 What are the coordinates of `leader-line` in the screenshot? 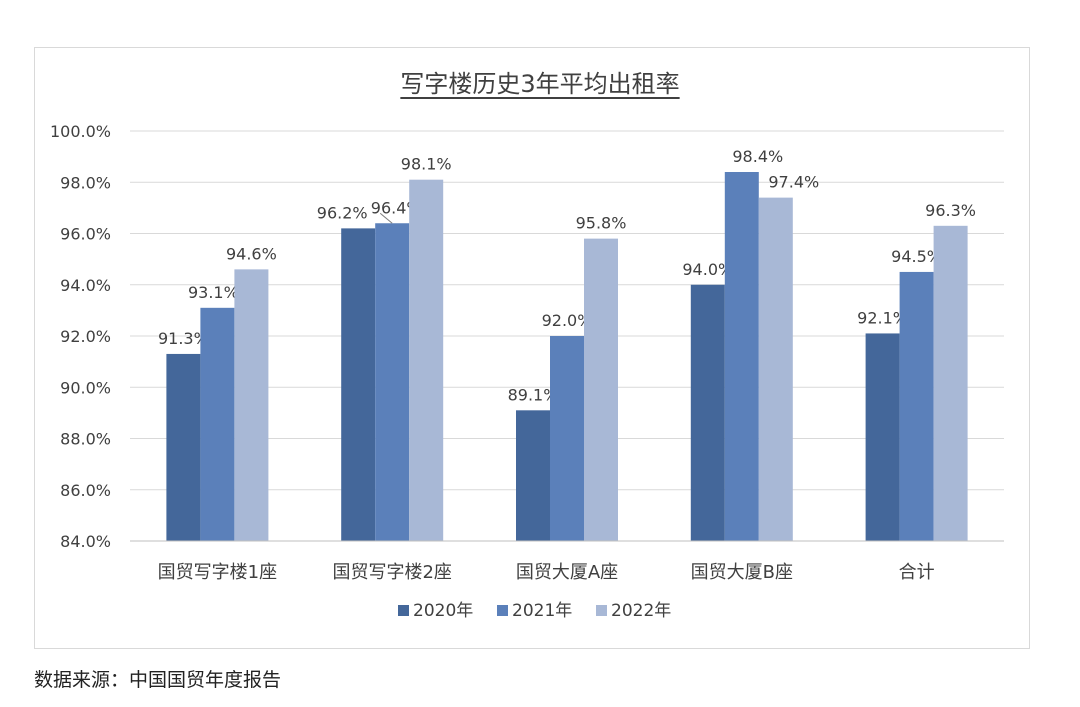 It's located at (386, 218).